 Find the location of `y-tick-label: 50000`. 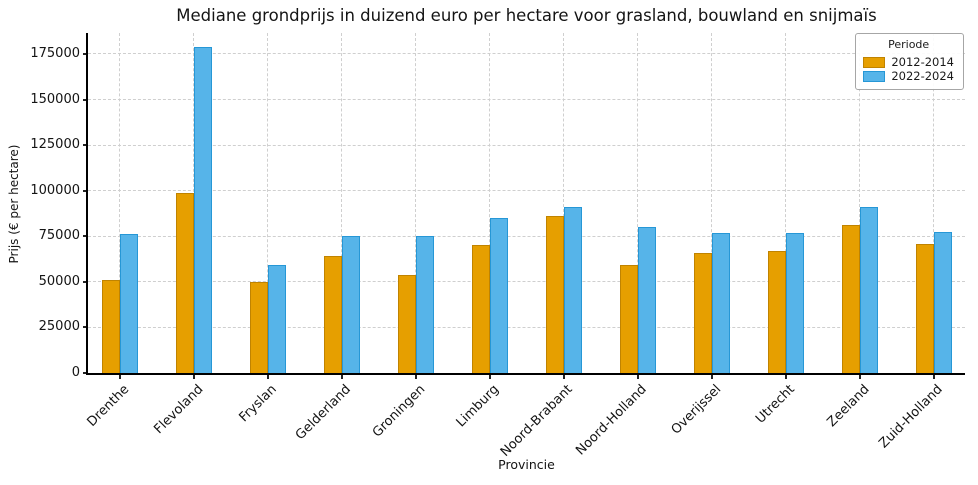

y-tick-label: 50000 is located at coordinates (59, 281).